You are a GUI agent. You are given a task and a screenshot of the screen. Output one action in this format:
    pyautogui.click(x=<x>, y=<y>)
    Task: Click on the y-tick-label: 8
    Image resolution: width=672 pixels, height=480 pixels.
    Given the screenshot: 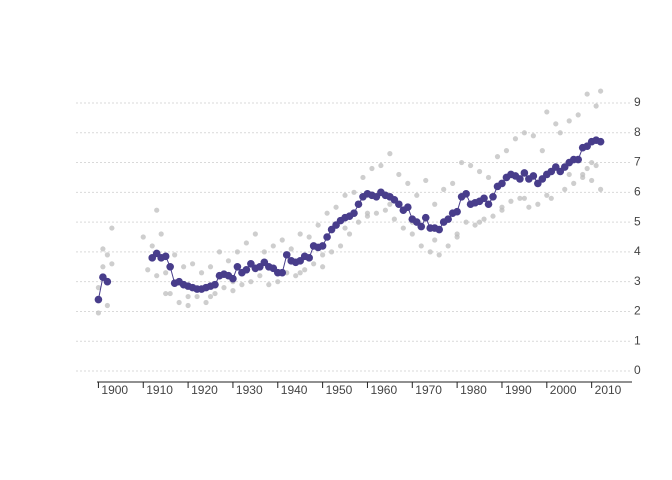 What is the action you would take?
    pyautogui.click(x=637, y=132)
    